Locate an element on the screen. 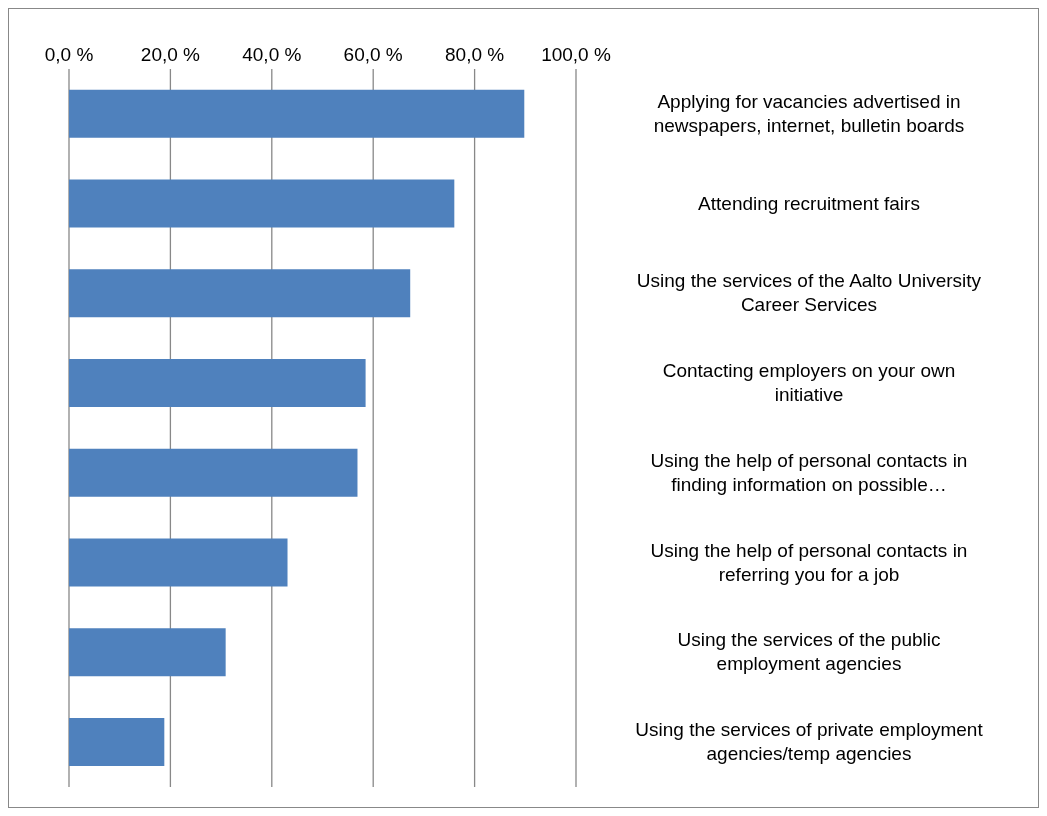 The height and width of the screenshot is (816, 1047). x-tick-label: 40,0 % is located at coordinates (272, 54).